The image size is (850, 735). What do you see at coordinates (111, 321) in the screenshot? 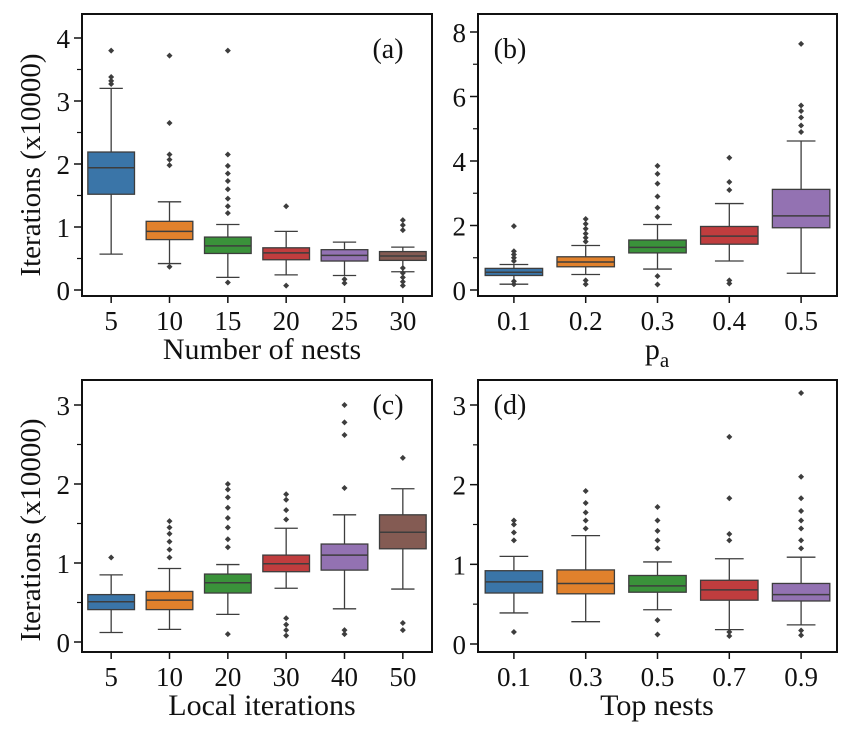
I see `x-tick-label: 5` at bounding box center [111, 321].